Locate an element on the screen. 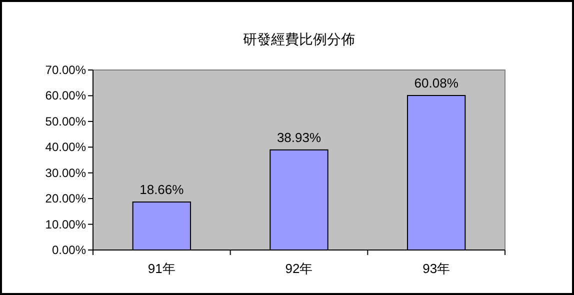 The width and height of the screenshot is (574, 295). y-tick-label: 60.00% is located at coordinates (65, 95).